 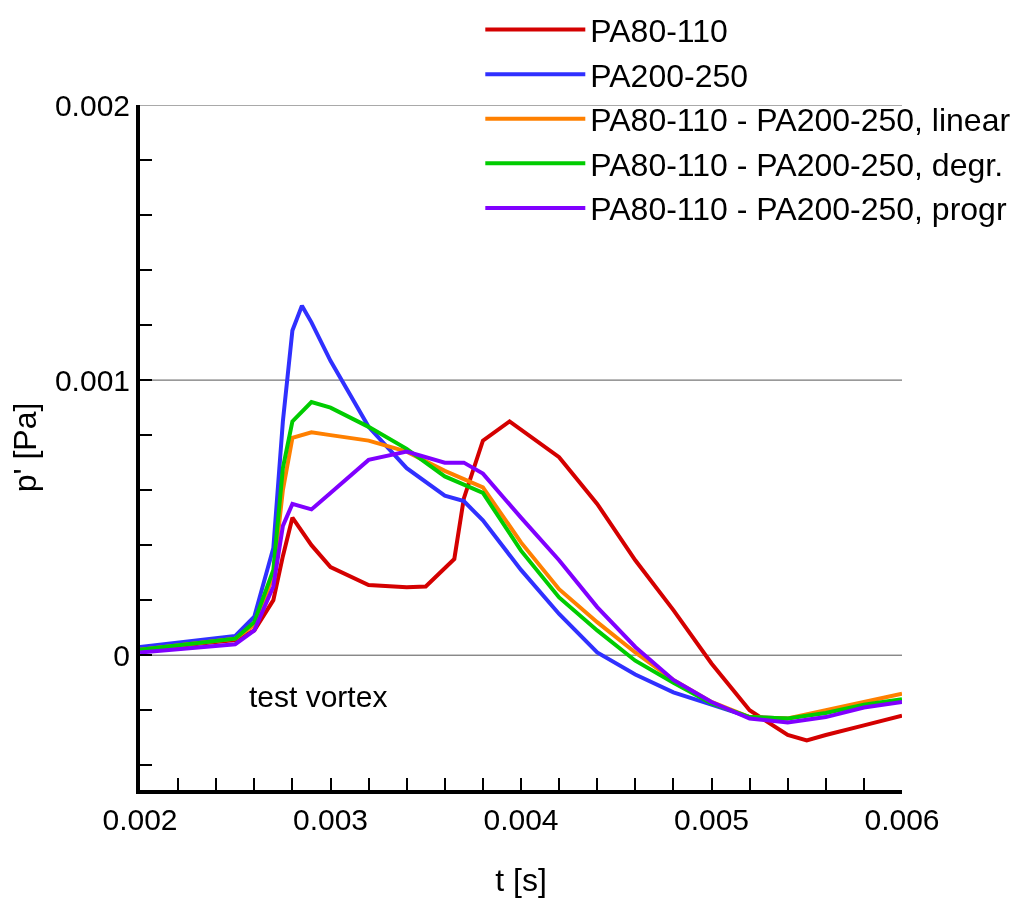 I want to click on legend-label: PA80-110 - PA200-250, degr., so click(x=797, y=164).